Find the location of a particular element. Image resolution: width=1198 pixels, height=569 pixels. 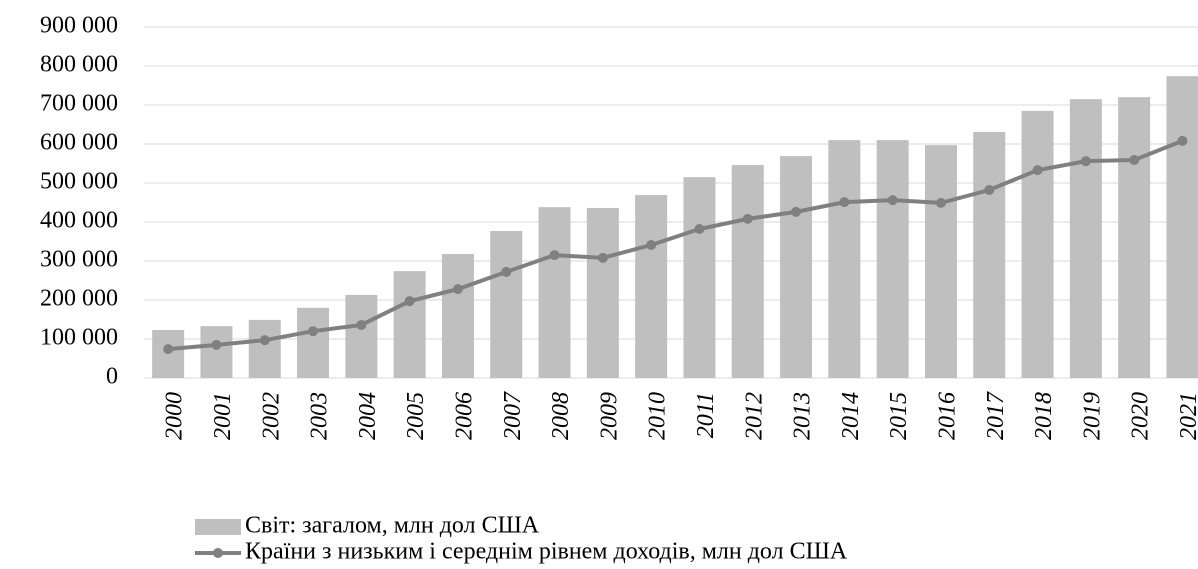

x-tick-label: 2000 is located at coordinates (175, 416).